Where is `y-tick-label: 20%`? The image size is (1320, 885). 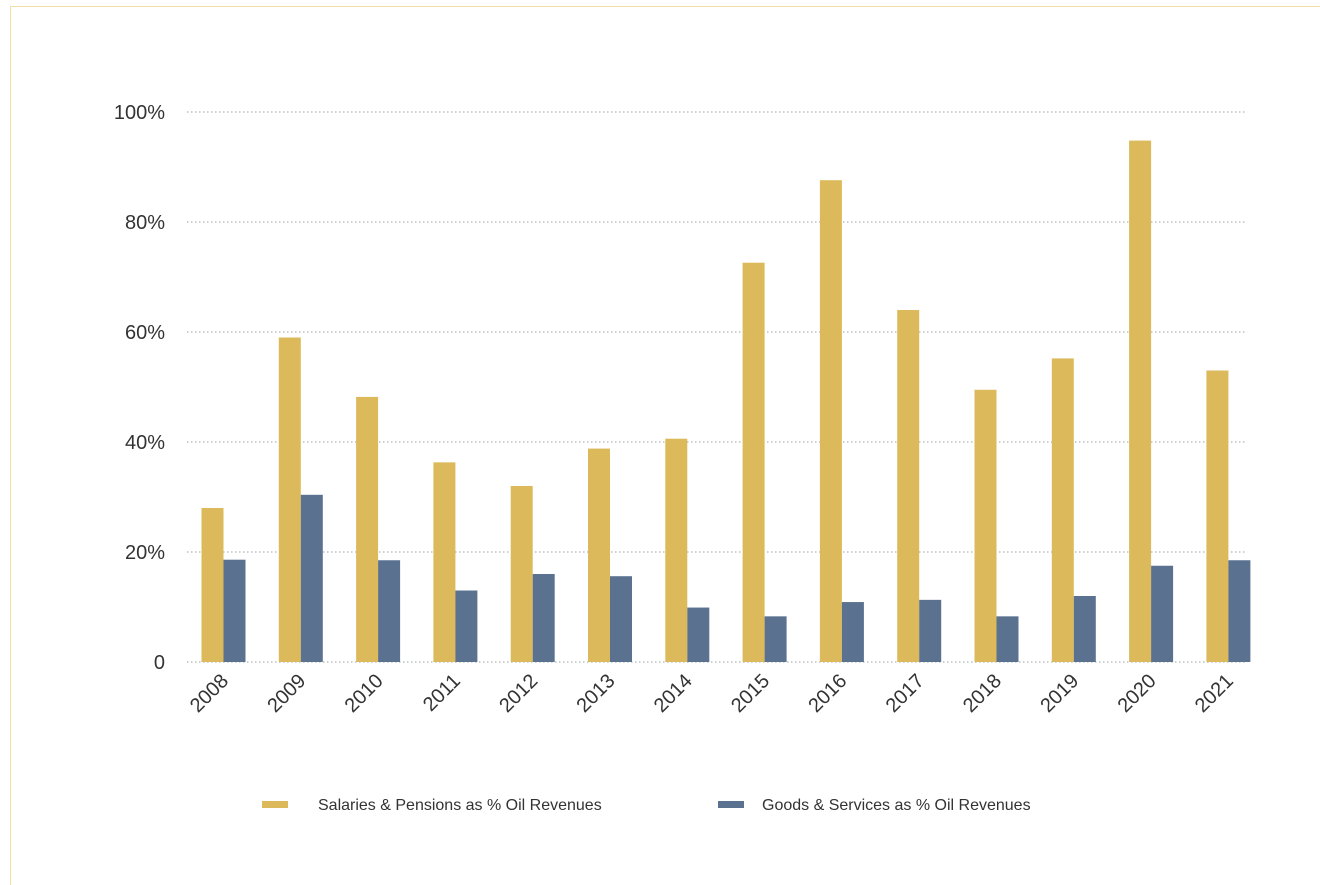
y-tick-label: 20% is located at coordinates (145, 553).